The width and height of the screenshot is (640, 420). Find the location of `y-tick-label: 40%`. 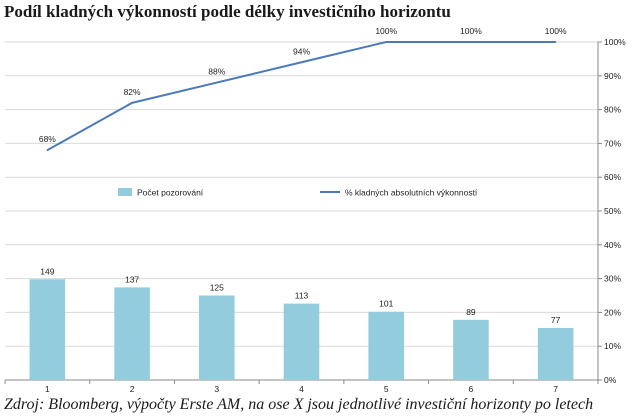

y-tick-label: 40% is located at coordinates (612, 245).